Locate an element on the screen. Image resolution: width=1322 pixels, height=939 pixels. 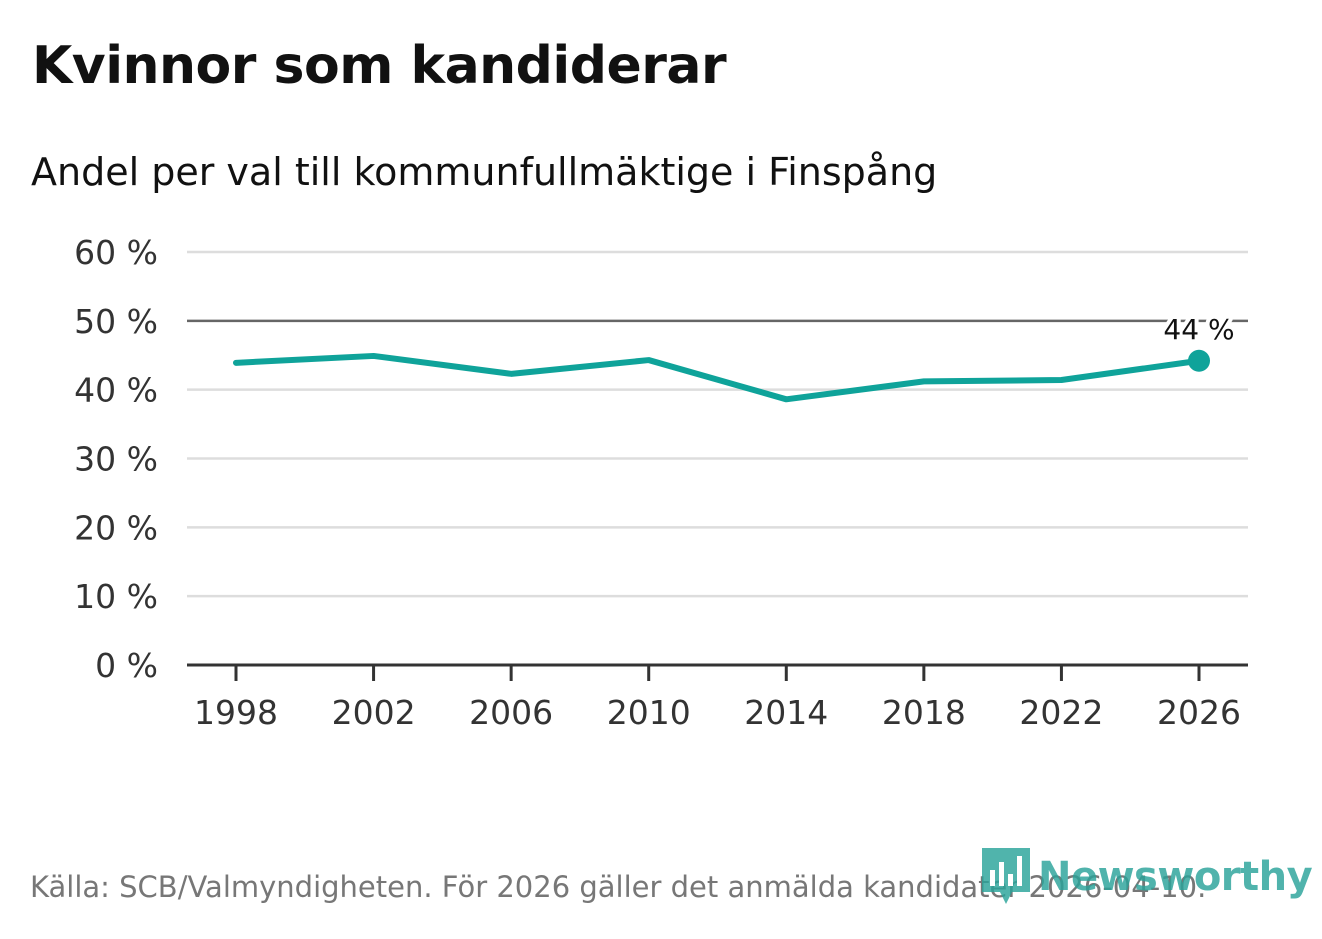
y-tick-label-30: 30 % is located at coordinates (116, 459).